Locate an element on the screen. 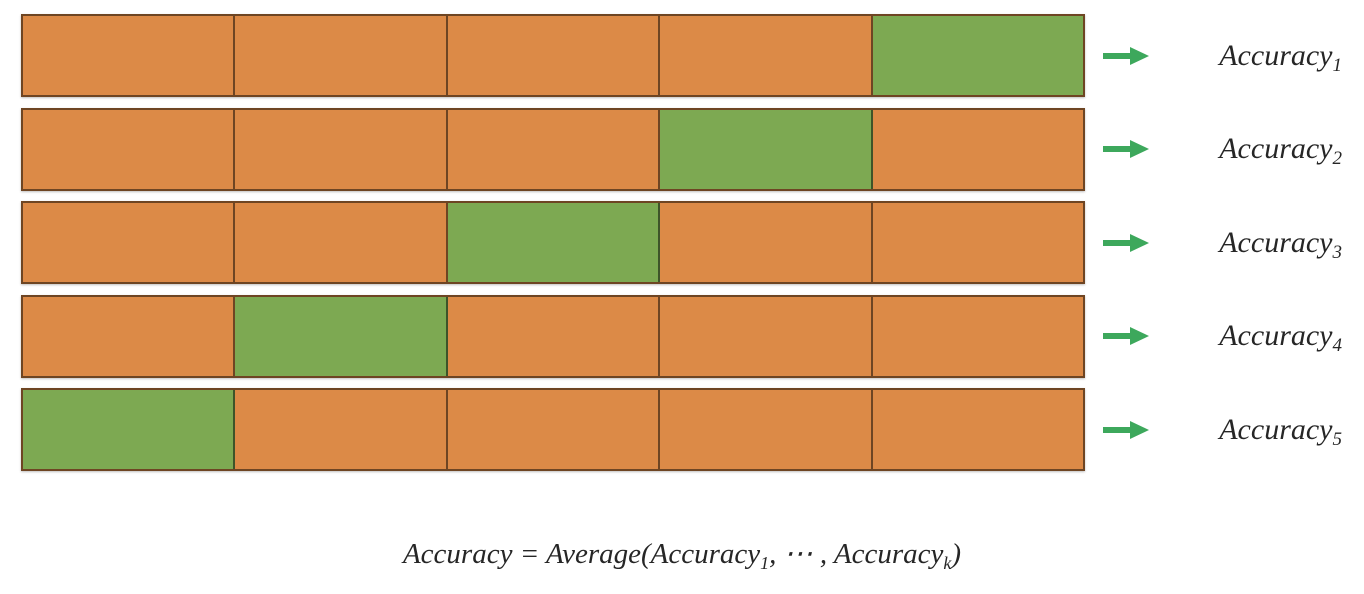 The height and width of the screenshot is (594, 1364). accuracy-label: Accuracy4 is located at coordinates (1256, 337).